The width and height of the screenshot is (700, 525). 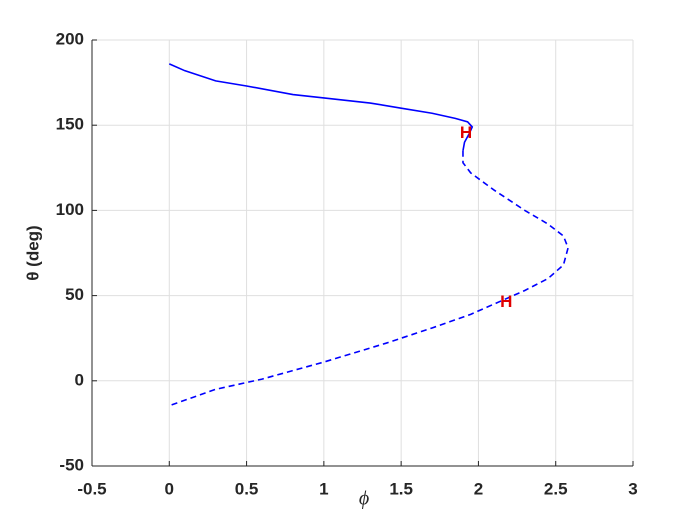 I want to click on y-tick-label: 0, so click(x=79, y=379).